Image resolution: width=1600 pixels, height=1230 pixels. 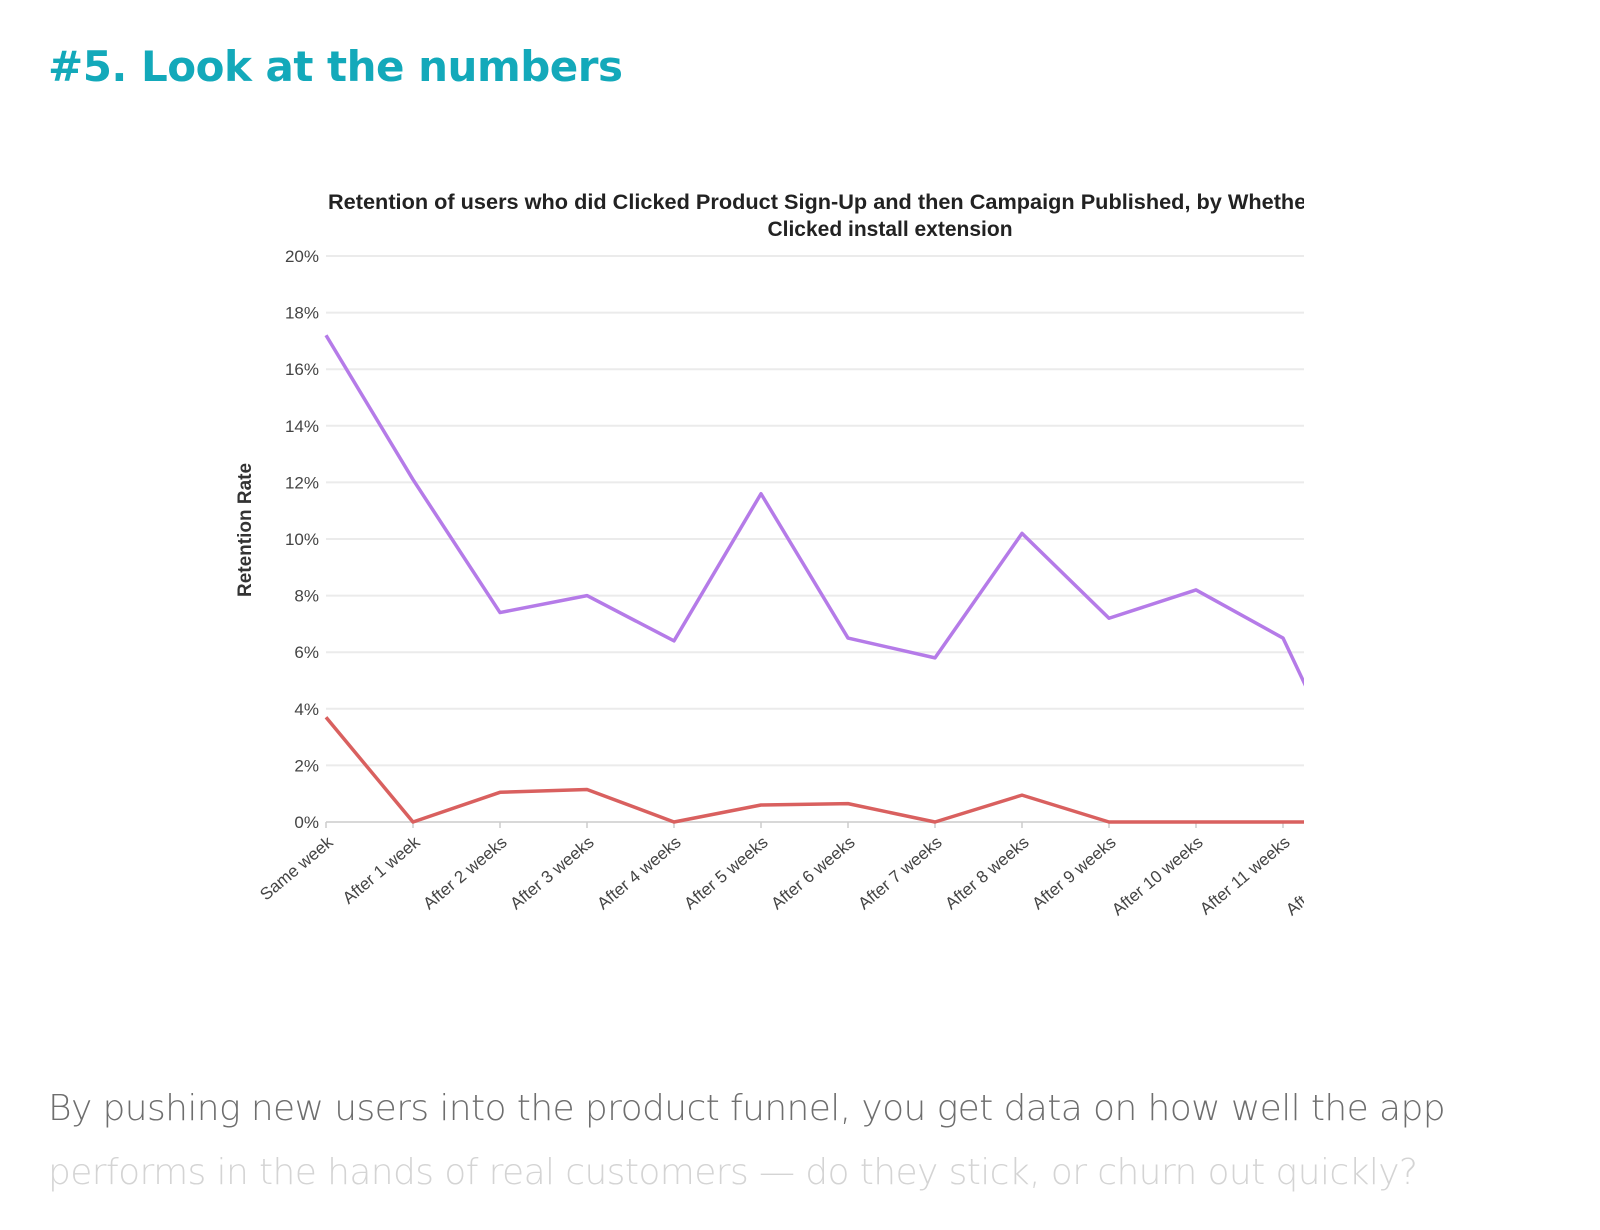 I want to click on x-tick-label: After 9 weeks, so click(x=1073, y=873).